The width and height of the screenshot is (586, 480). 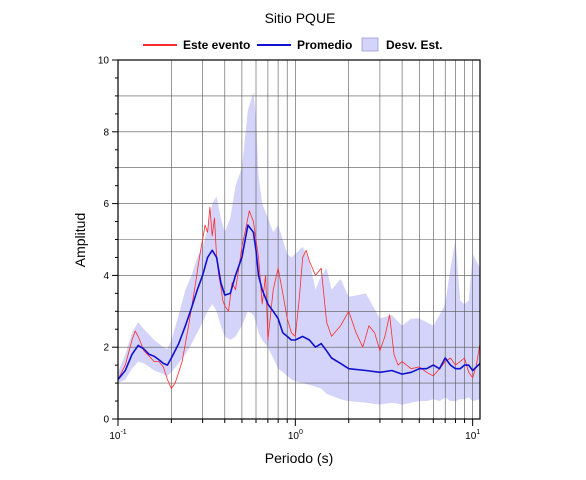 What do you see at coordinates (370, 44) in the screenshot?
I see `legend-swatch-desv-est-` at bounding box center [370, 44].